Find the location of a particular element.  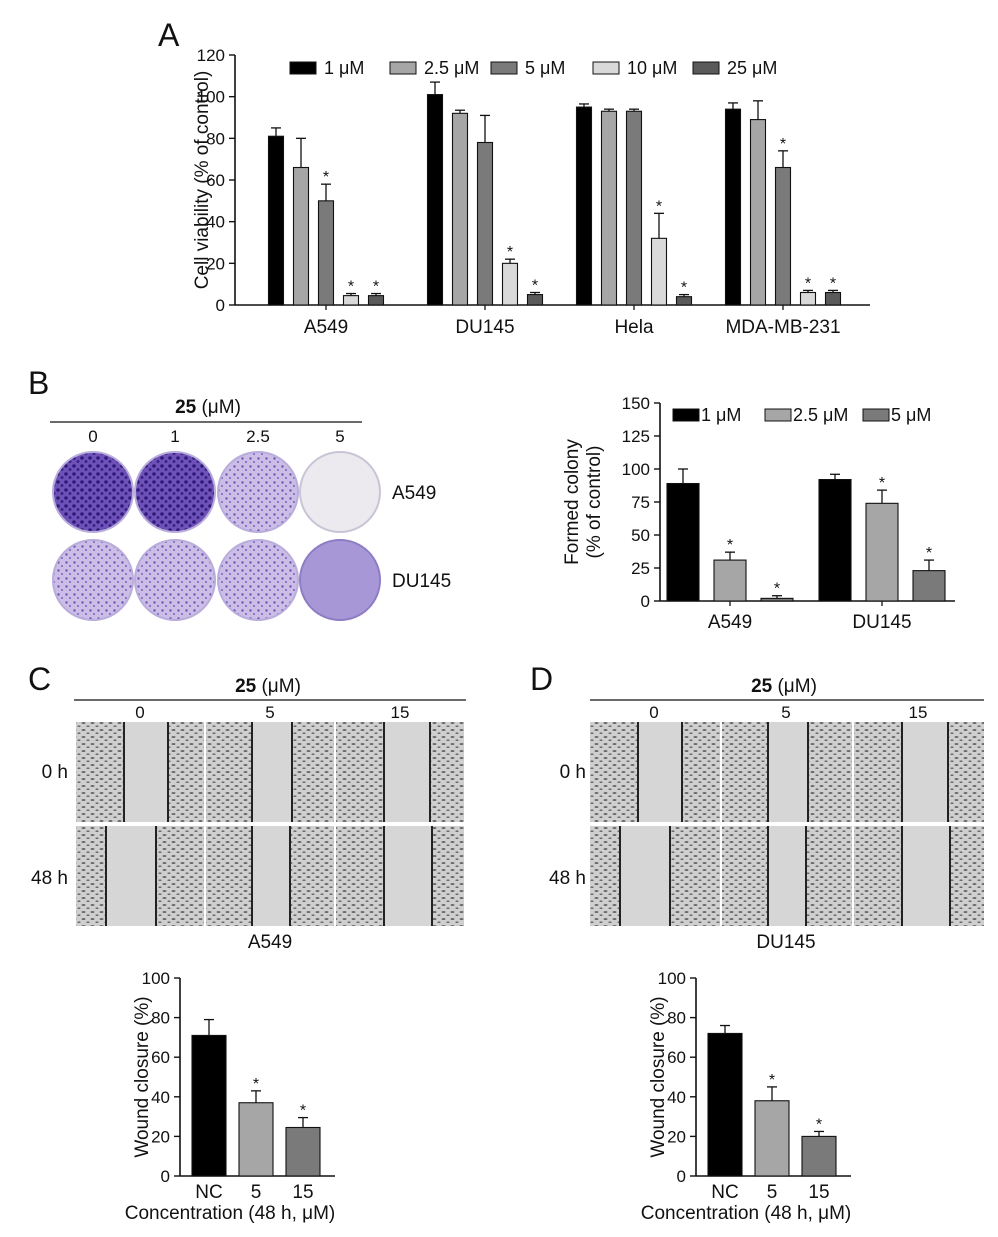

chart-a-xlabel-0: A549 is located at coordinates (326, 327).